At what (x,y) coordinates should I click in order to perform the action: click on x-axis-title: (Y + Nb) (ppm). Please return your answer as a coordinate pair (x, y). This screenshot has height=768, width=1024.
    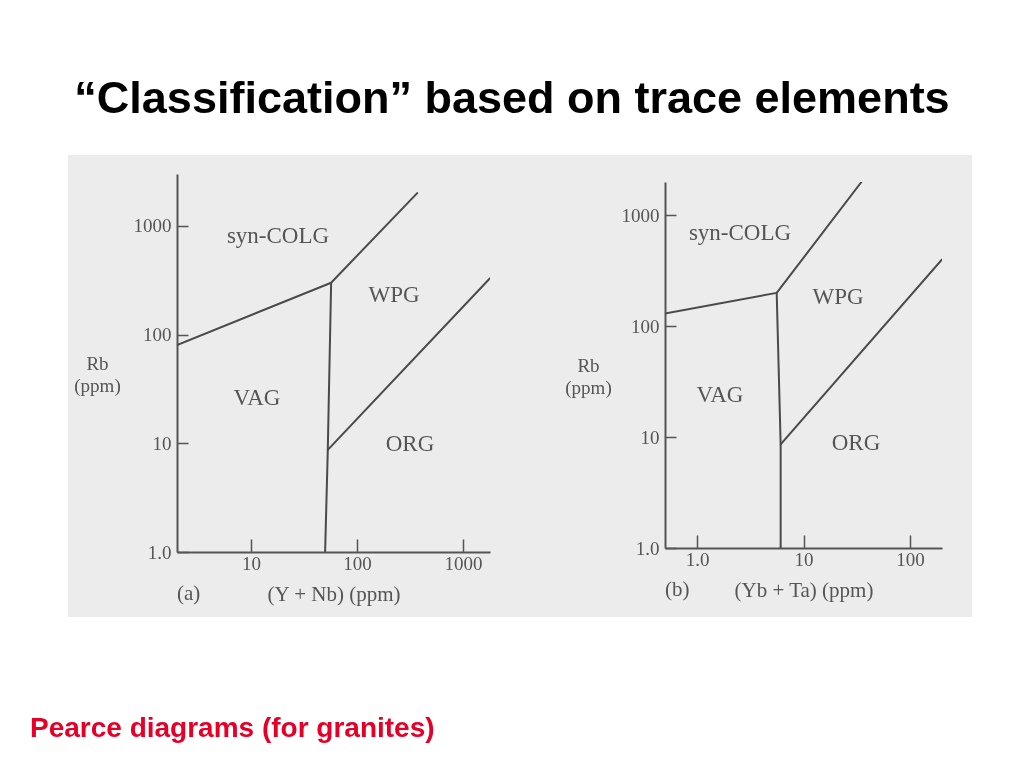
    Looking at the image, I should click on (334, 593).